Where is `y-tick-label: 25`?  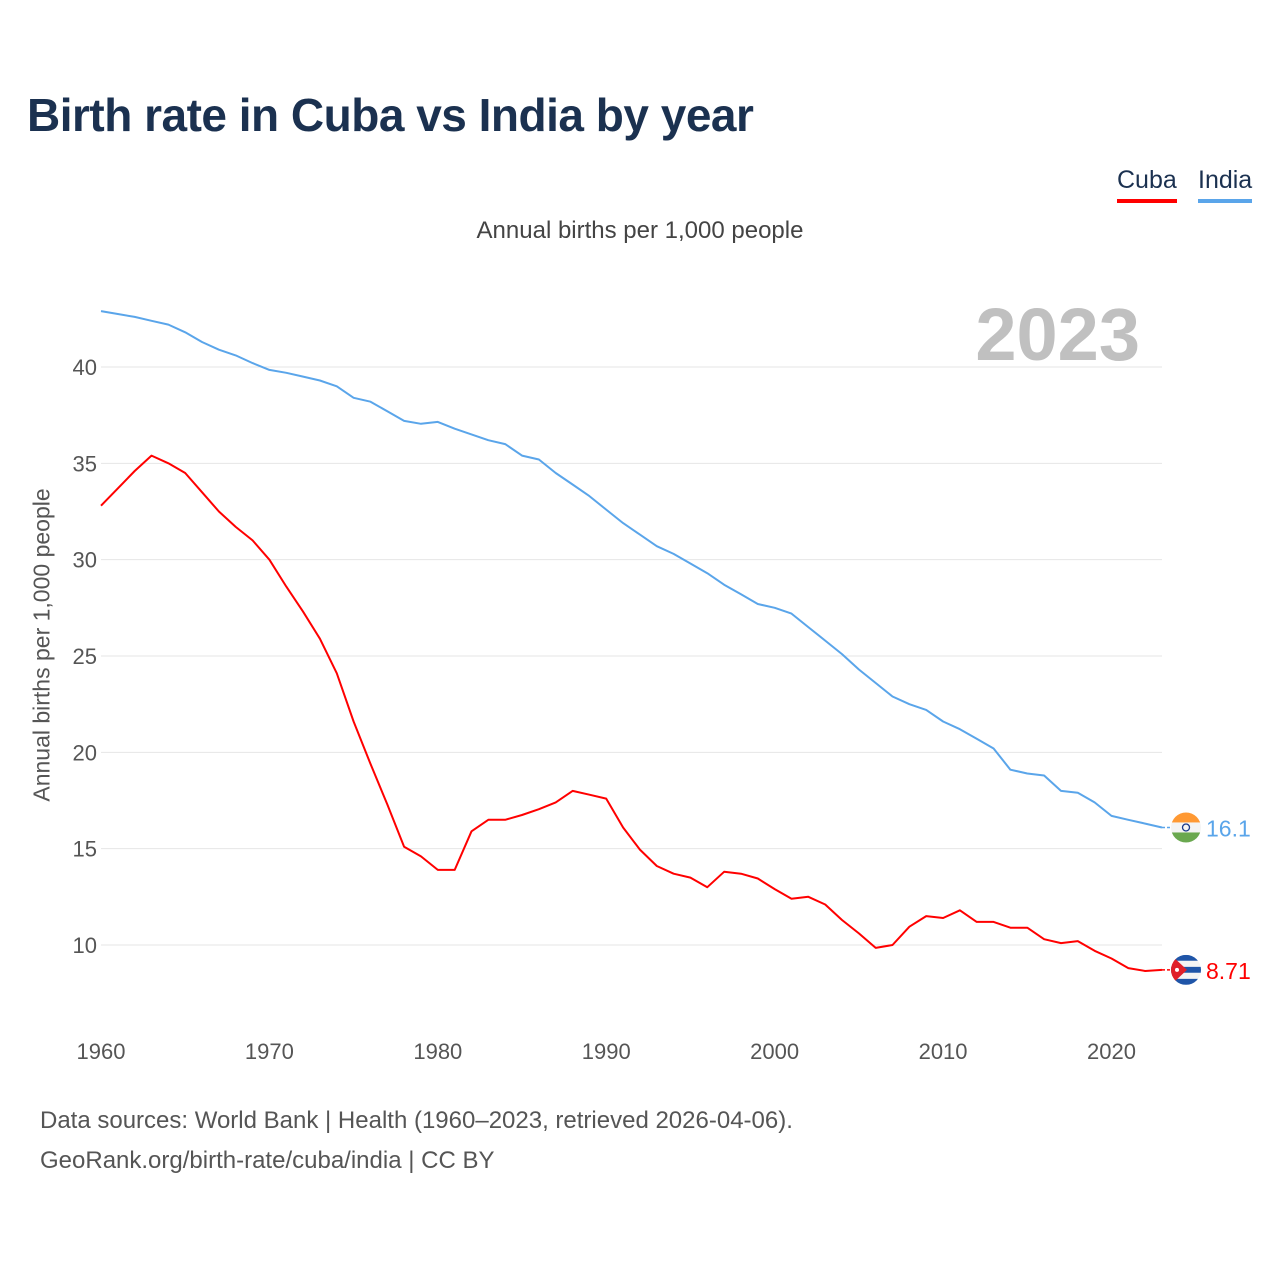 y-tick-label: 25 is located at coordinates (85, 656).